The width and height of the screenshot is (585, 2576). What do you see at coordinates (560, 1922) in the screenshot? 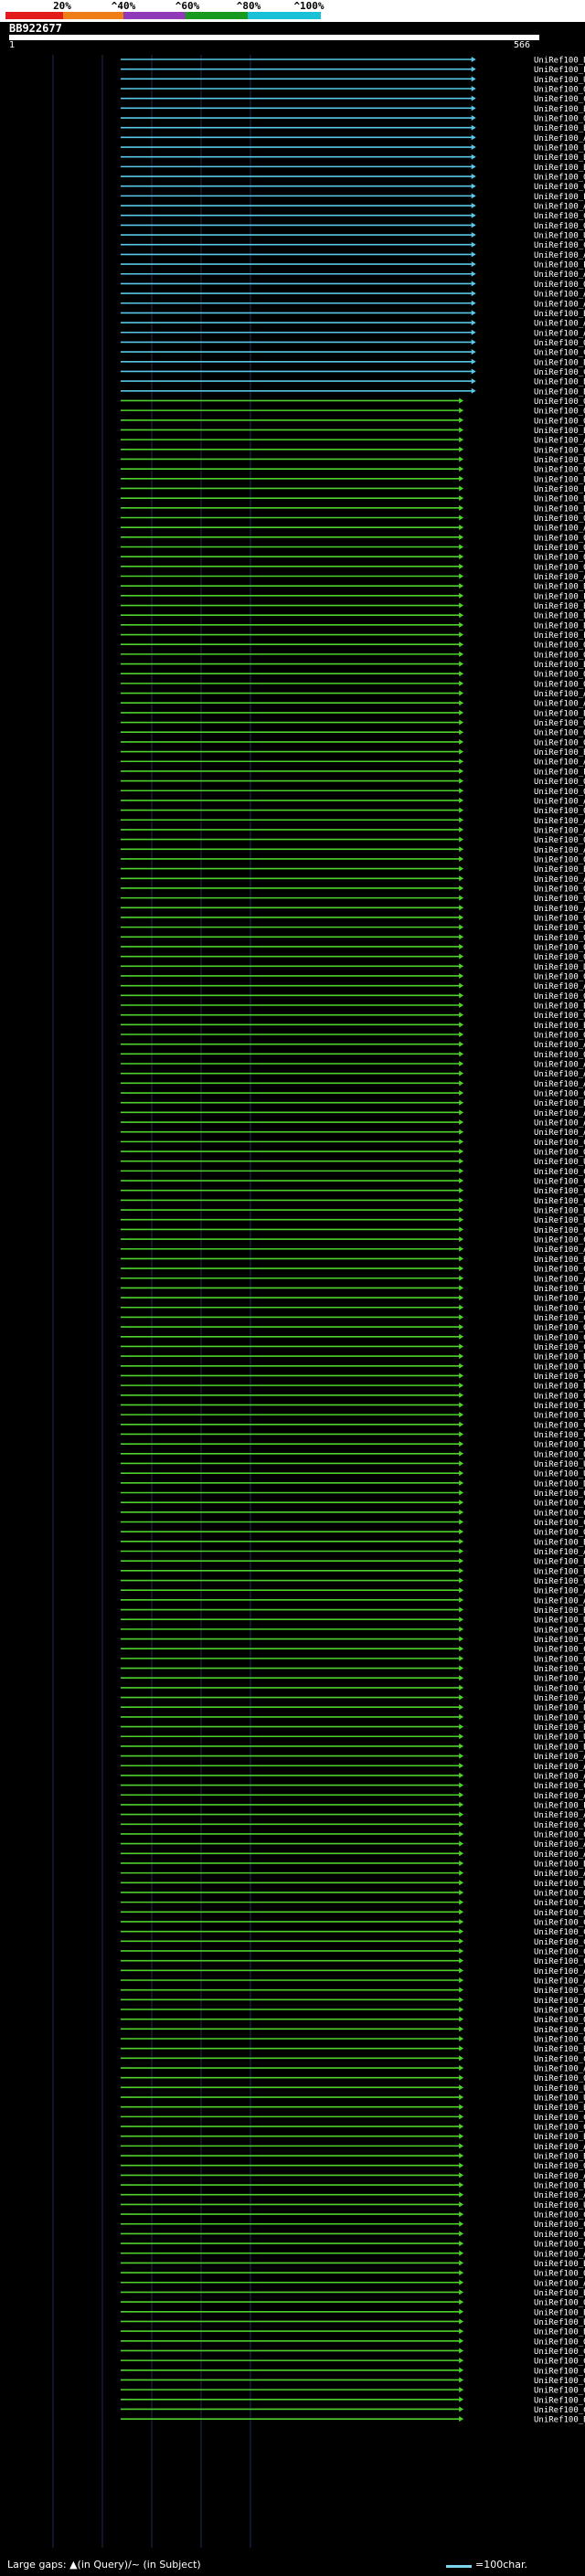
I see `hit-label: UniRef100_C6QPX0` at bounding box center [560, 1922].